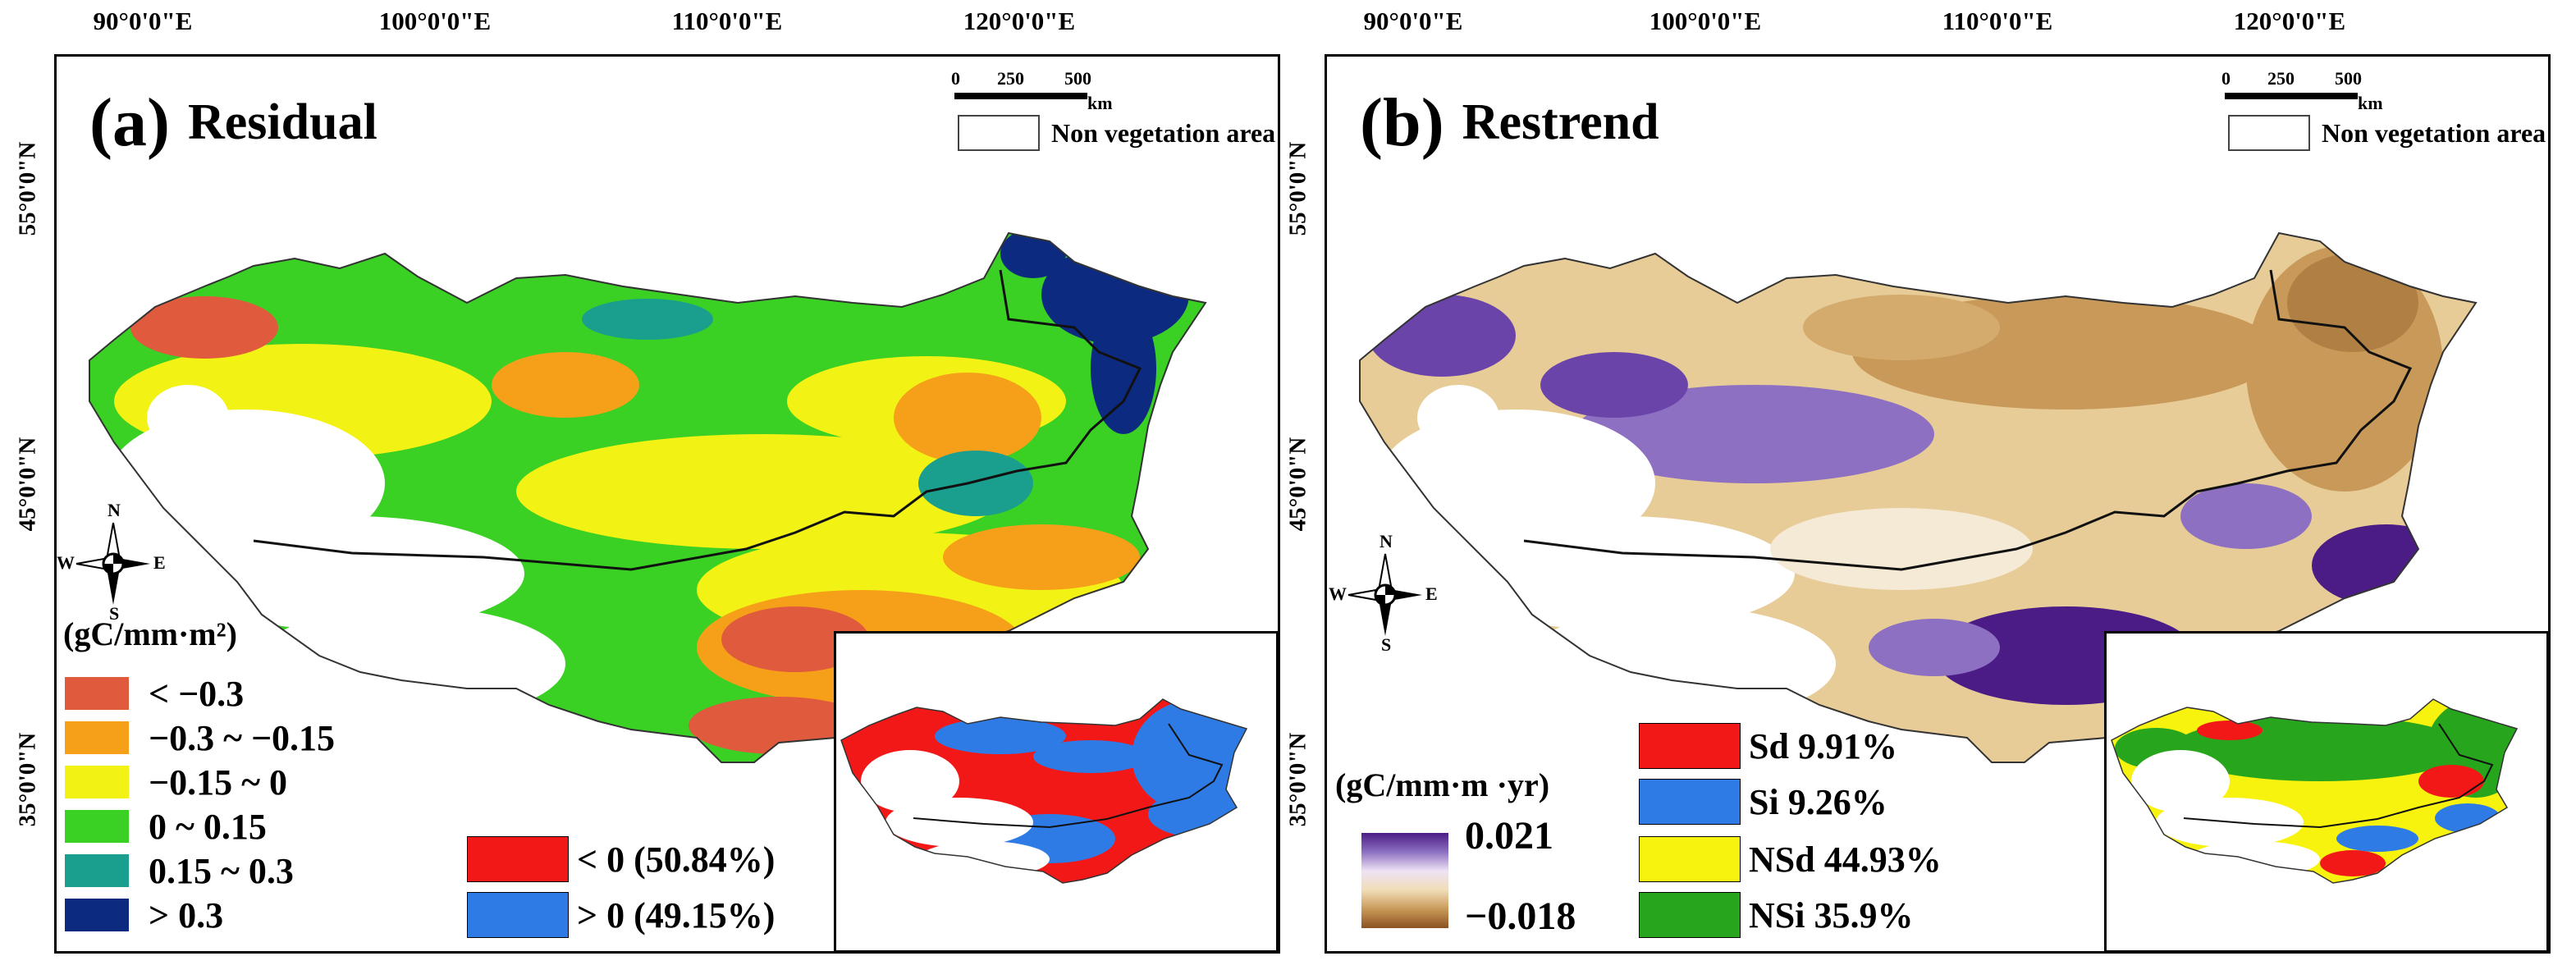 The height and width of the screenshot is (979, 2576). Describe the element at coordinates (221, 870) in the screenshot. I see `residual-class-5-label: 0.15 ~ 0.3` at that location.